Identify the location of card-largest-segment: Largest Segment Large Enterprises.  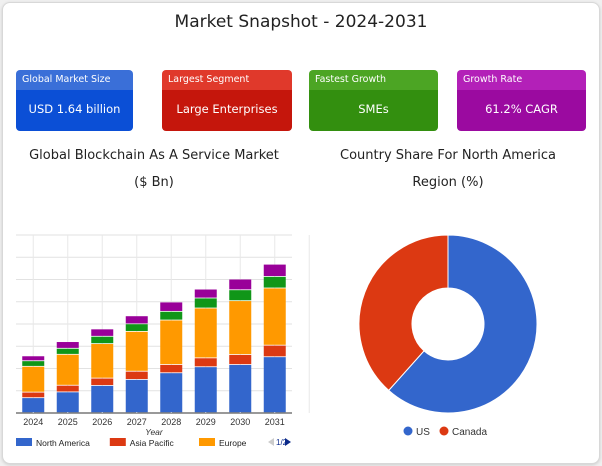
(227, 100).